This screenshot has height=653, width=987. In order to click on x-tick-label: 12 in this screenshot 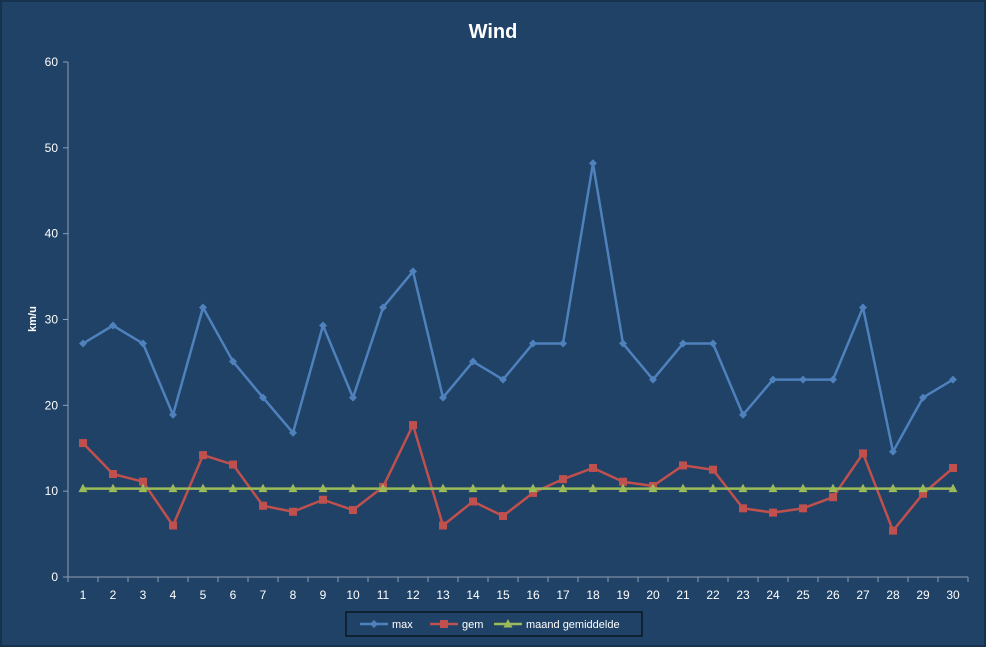, I will do `click(413, 595)`.